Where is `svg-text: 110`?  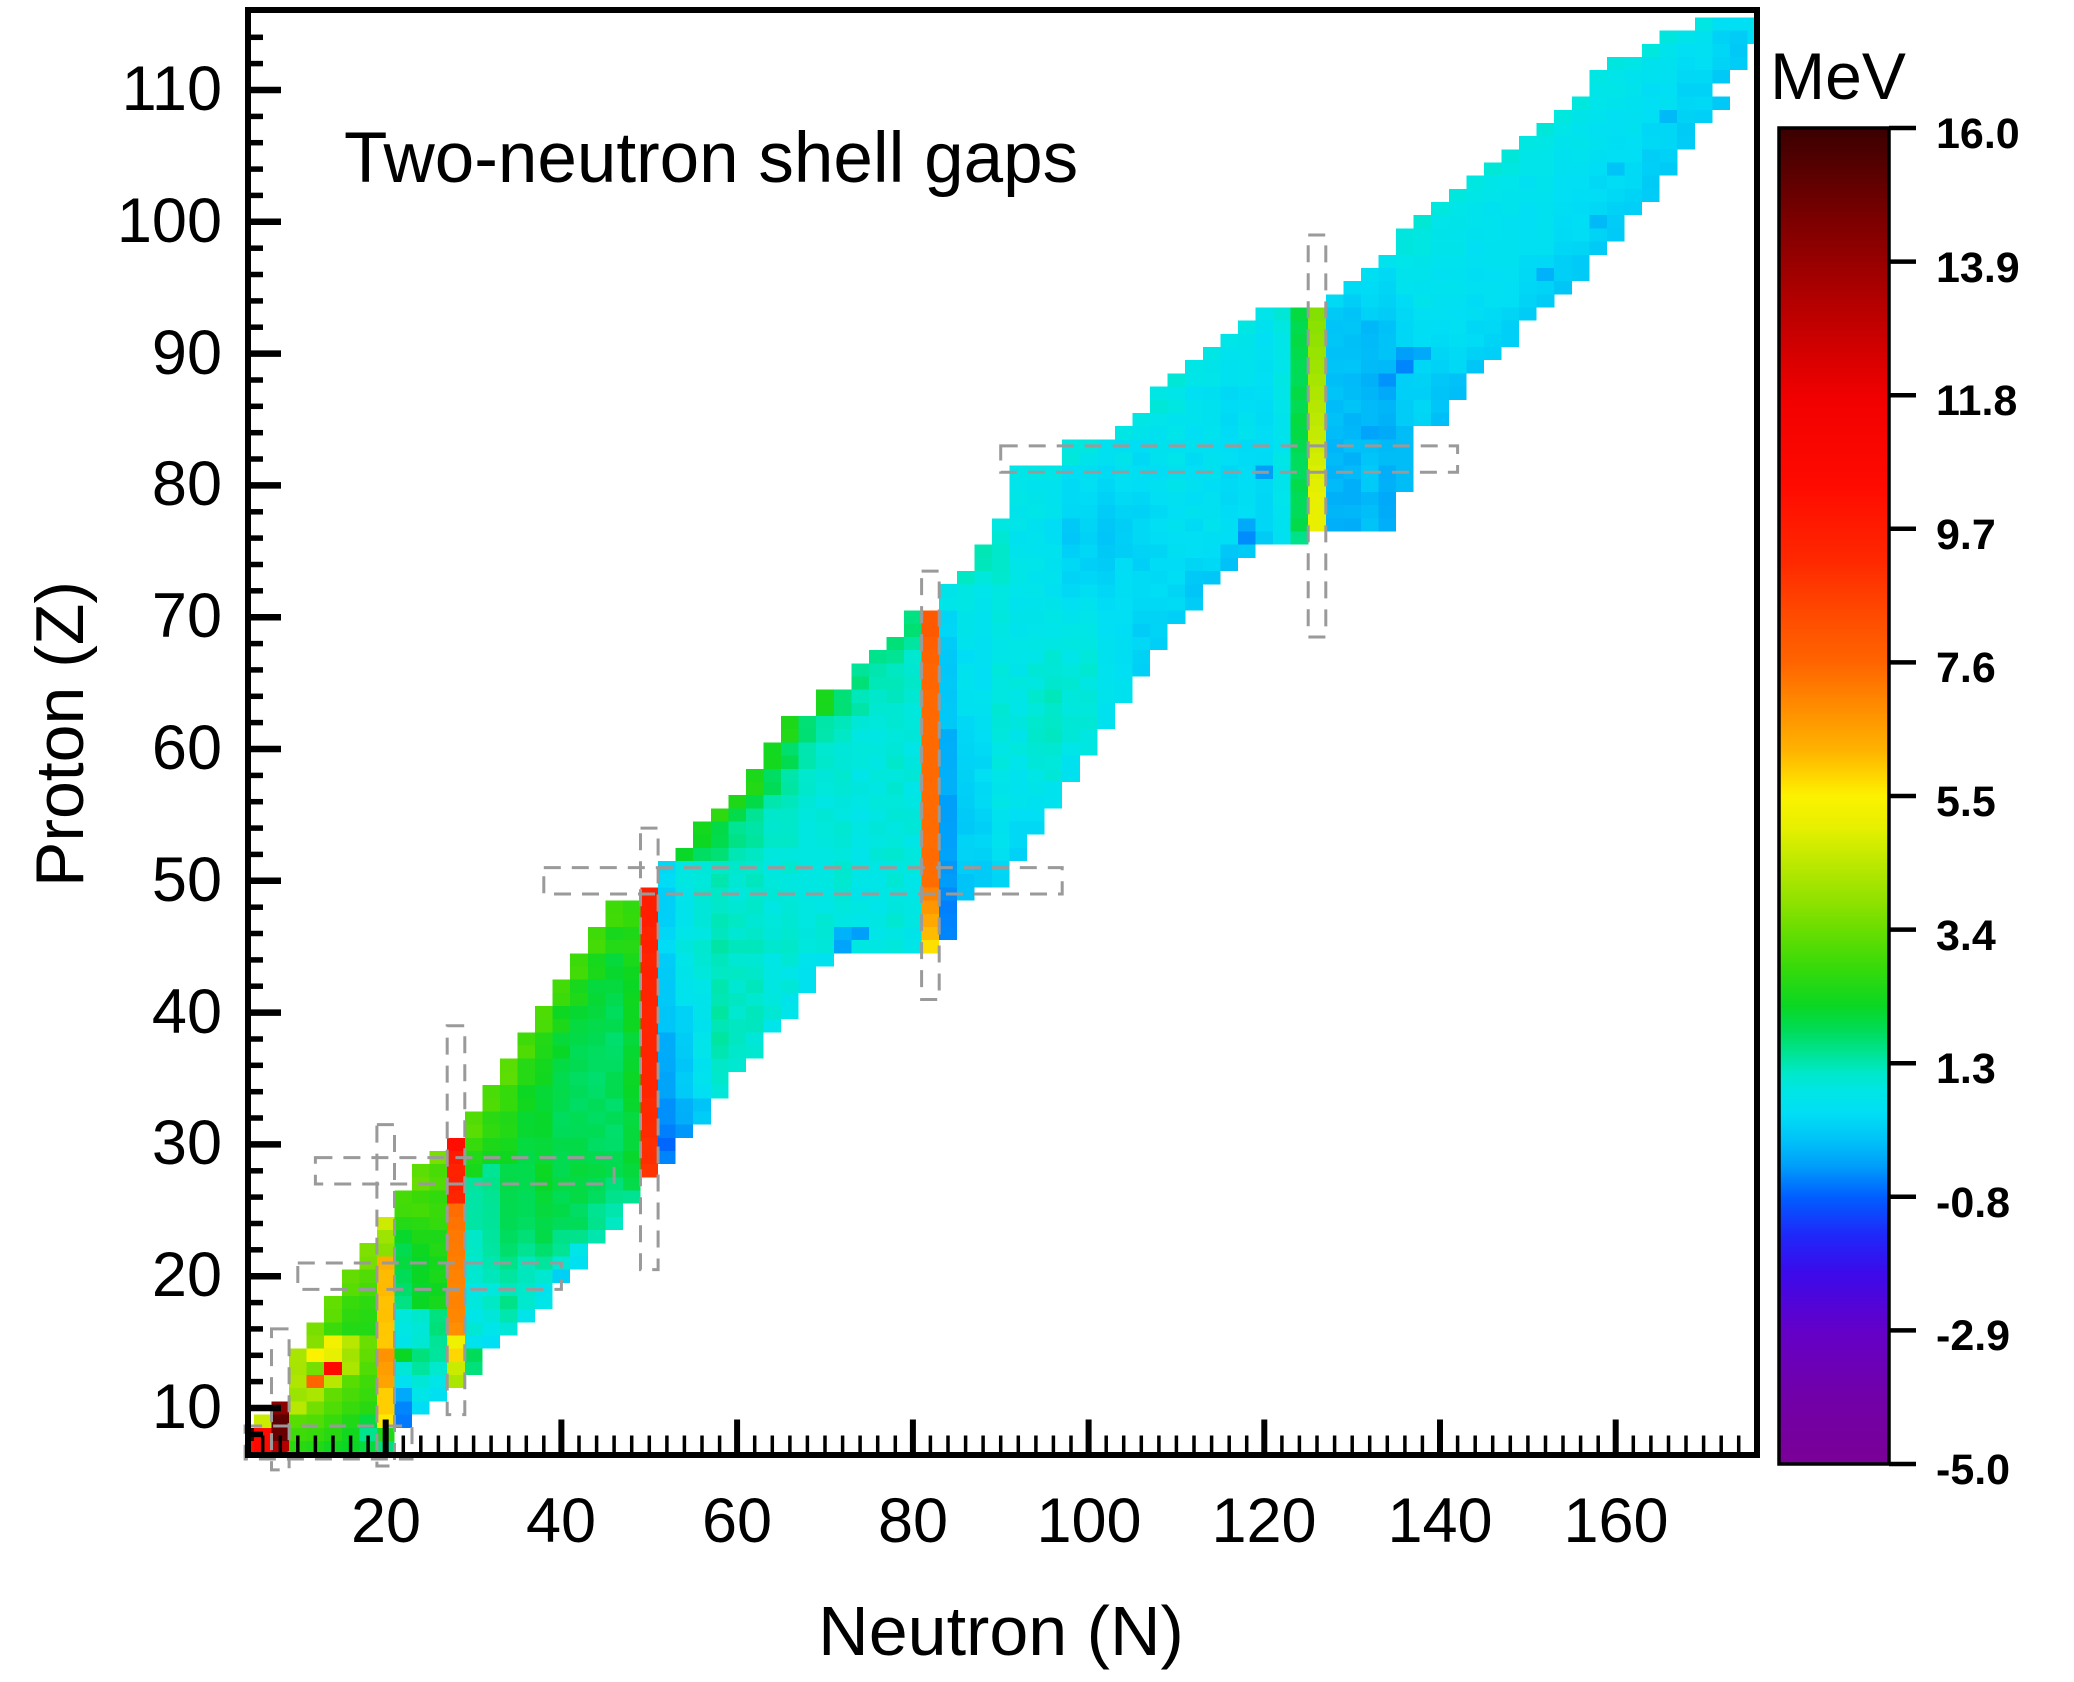 svg-text: 110 is located at coordinates (172, 89).